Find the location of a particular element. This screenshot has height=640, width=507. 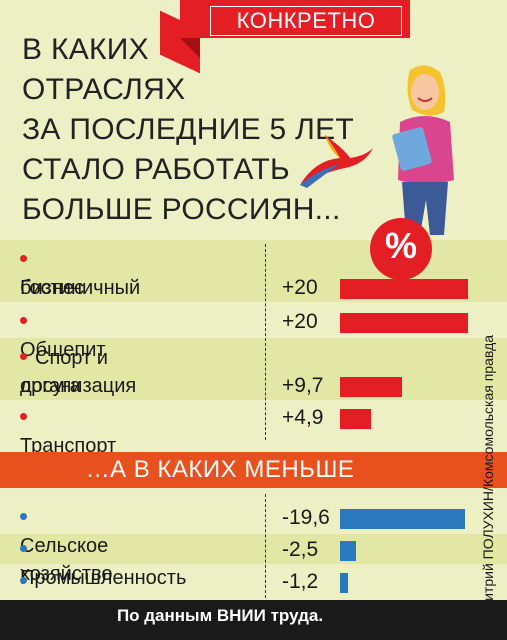

title-line: ЗА ПОСЛЕДНИЕ 5 ЛЕТ is located at coordinates (188, 129).